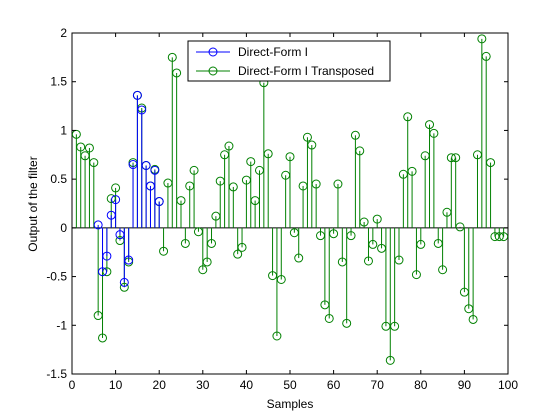 The height and width of the screenshot is (420, 560). What do you see at coordinates (58, 82) in the screenshot?
I see `y-tick-label: 1.5` at bounding box center [58, 82].